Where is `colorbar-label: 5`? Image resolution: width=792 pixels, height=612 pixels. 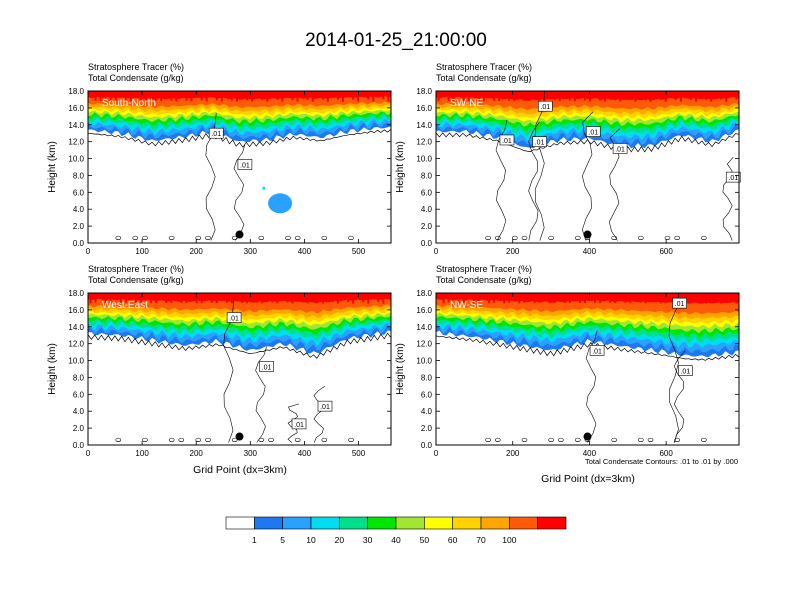 colorbar-label: 5 is located at coordinates (282, 540).